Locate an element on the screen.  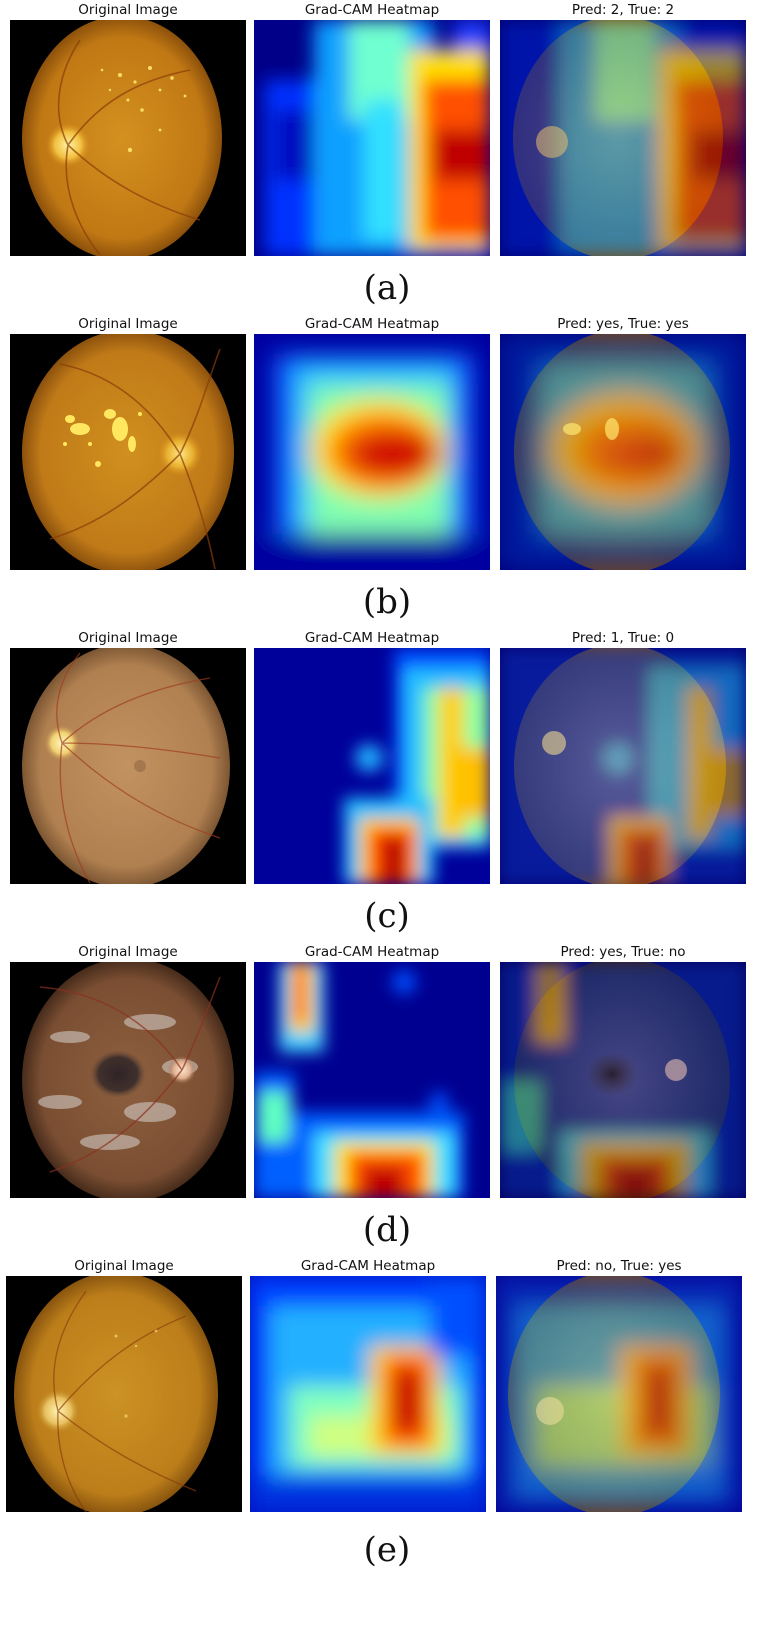
panel-title-prediction: Pred: yes, True: no is located at coordinates (623, 952).